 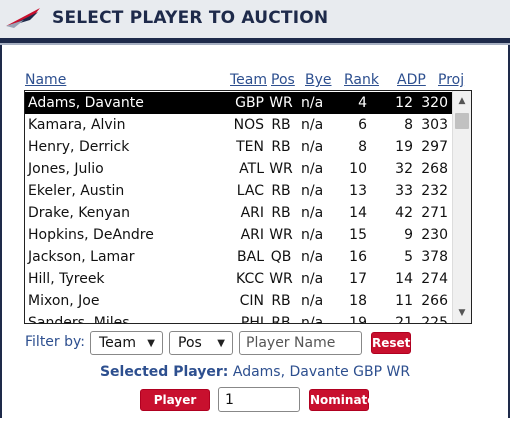 What do you see at coordinates (46, 80) in the screenshot?
I see `sort-name-link: Name` at bounding box center [46, 80].